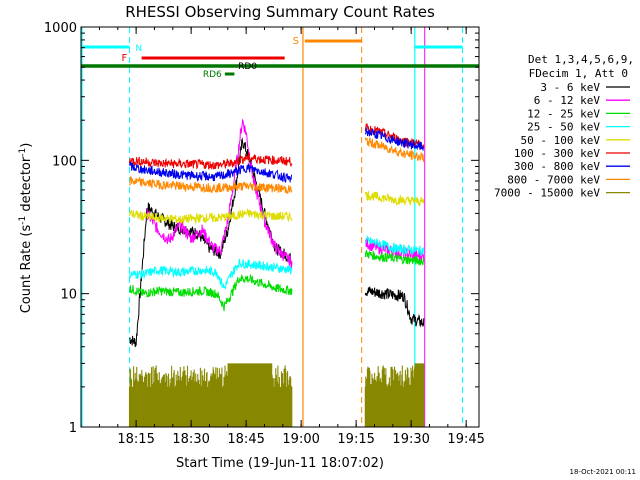  Describe the element at coordinates (138, 49) in the screenshot. I see `flag-label-n: N` at that location.